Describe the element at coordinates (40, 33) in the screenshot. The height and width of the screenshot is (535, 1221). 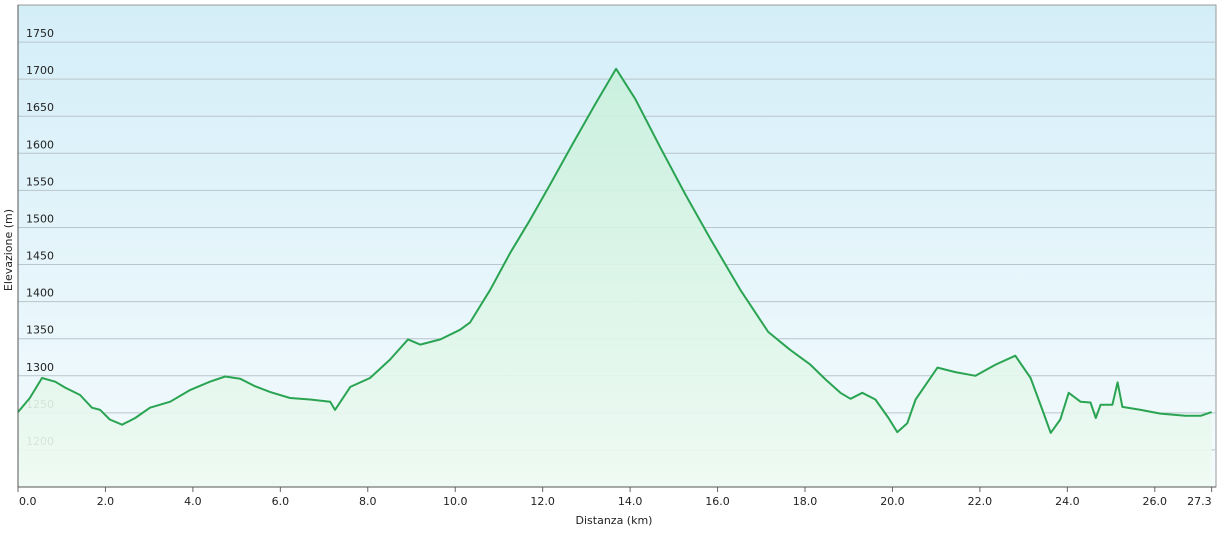
I see `y-tick-label: 1750` at that location.